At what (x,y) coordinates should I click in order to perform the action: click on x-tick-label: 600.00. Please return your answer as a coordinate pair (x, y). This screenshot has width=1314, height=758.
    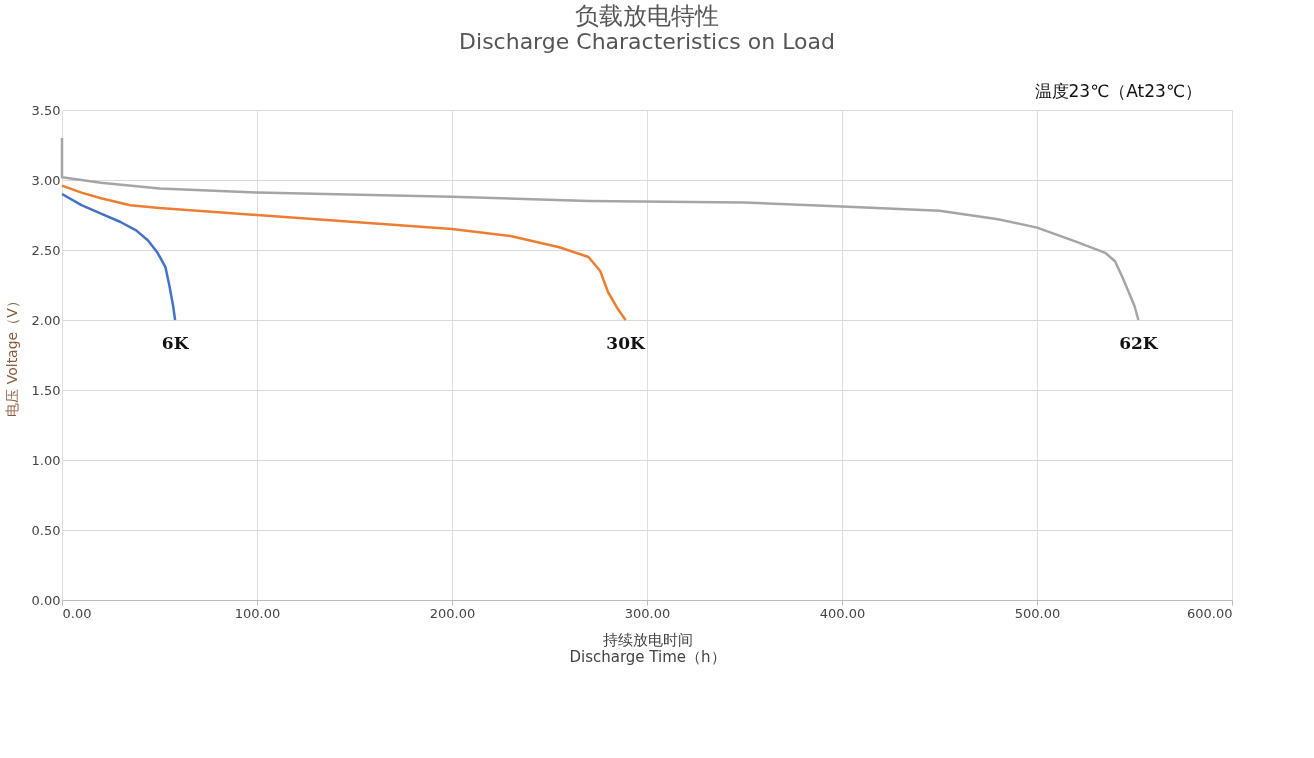
    Looking at the image, I should click on (1210, 613).